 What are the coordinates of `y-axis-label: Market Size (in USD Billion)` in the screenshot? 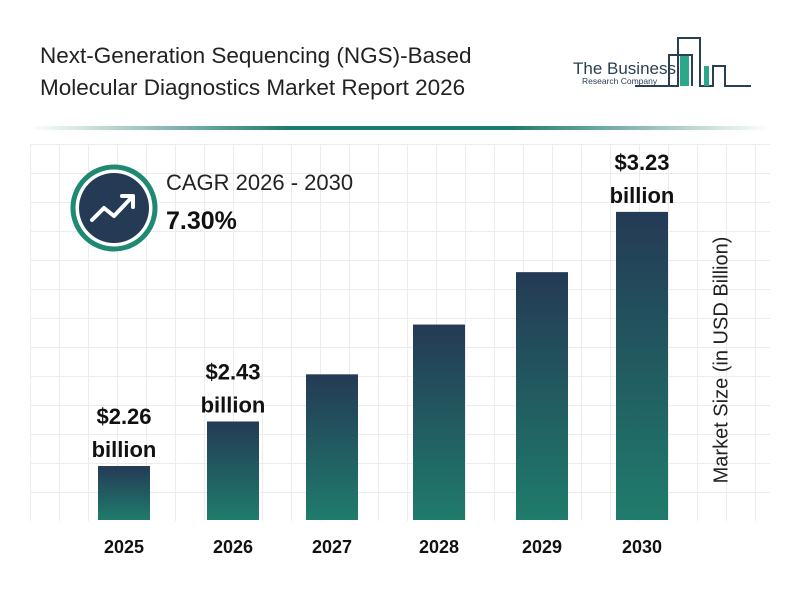 It's located at (721, 360).